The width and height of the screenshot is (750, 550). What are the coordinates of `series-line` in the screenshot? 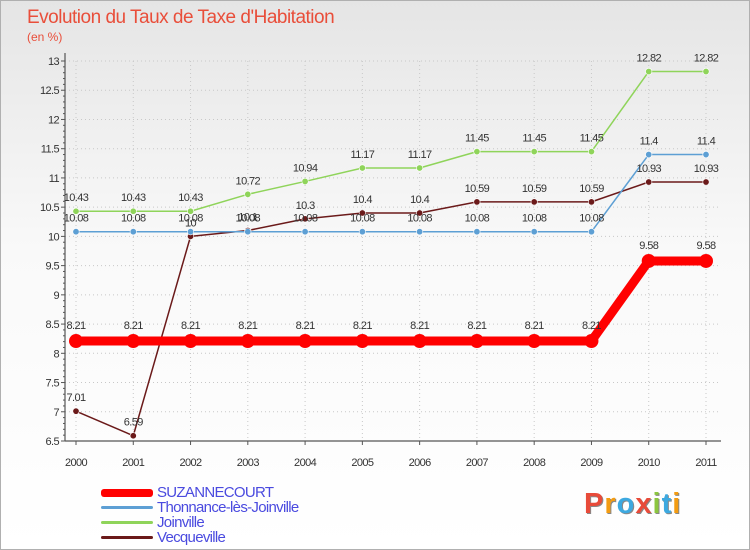 It's located at (391, 193).